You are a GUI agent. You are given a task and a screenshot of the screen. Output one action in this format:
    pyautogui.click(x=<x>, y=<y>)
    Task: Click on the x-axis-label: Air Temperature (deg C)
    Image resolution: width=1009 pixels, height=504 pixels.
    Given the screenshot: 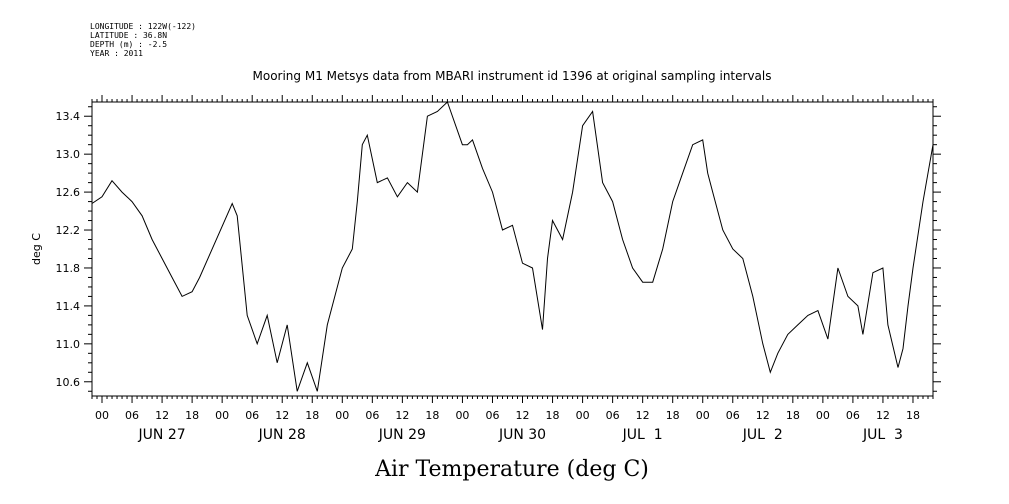 What is the action you would take?
    pyautogui.click(x=511, y=469)
    